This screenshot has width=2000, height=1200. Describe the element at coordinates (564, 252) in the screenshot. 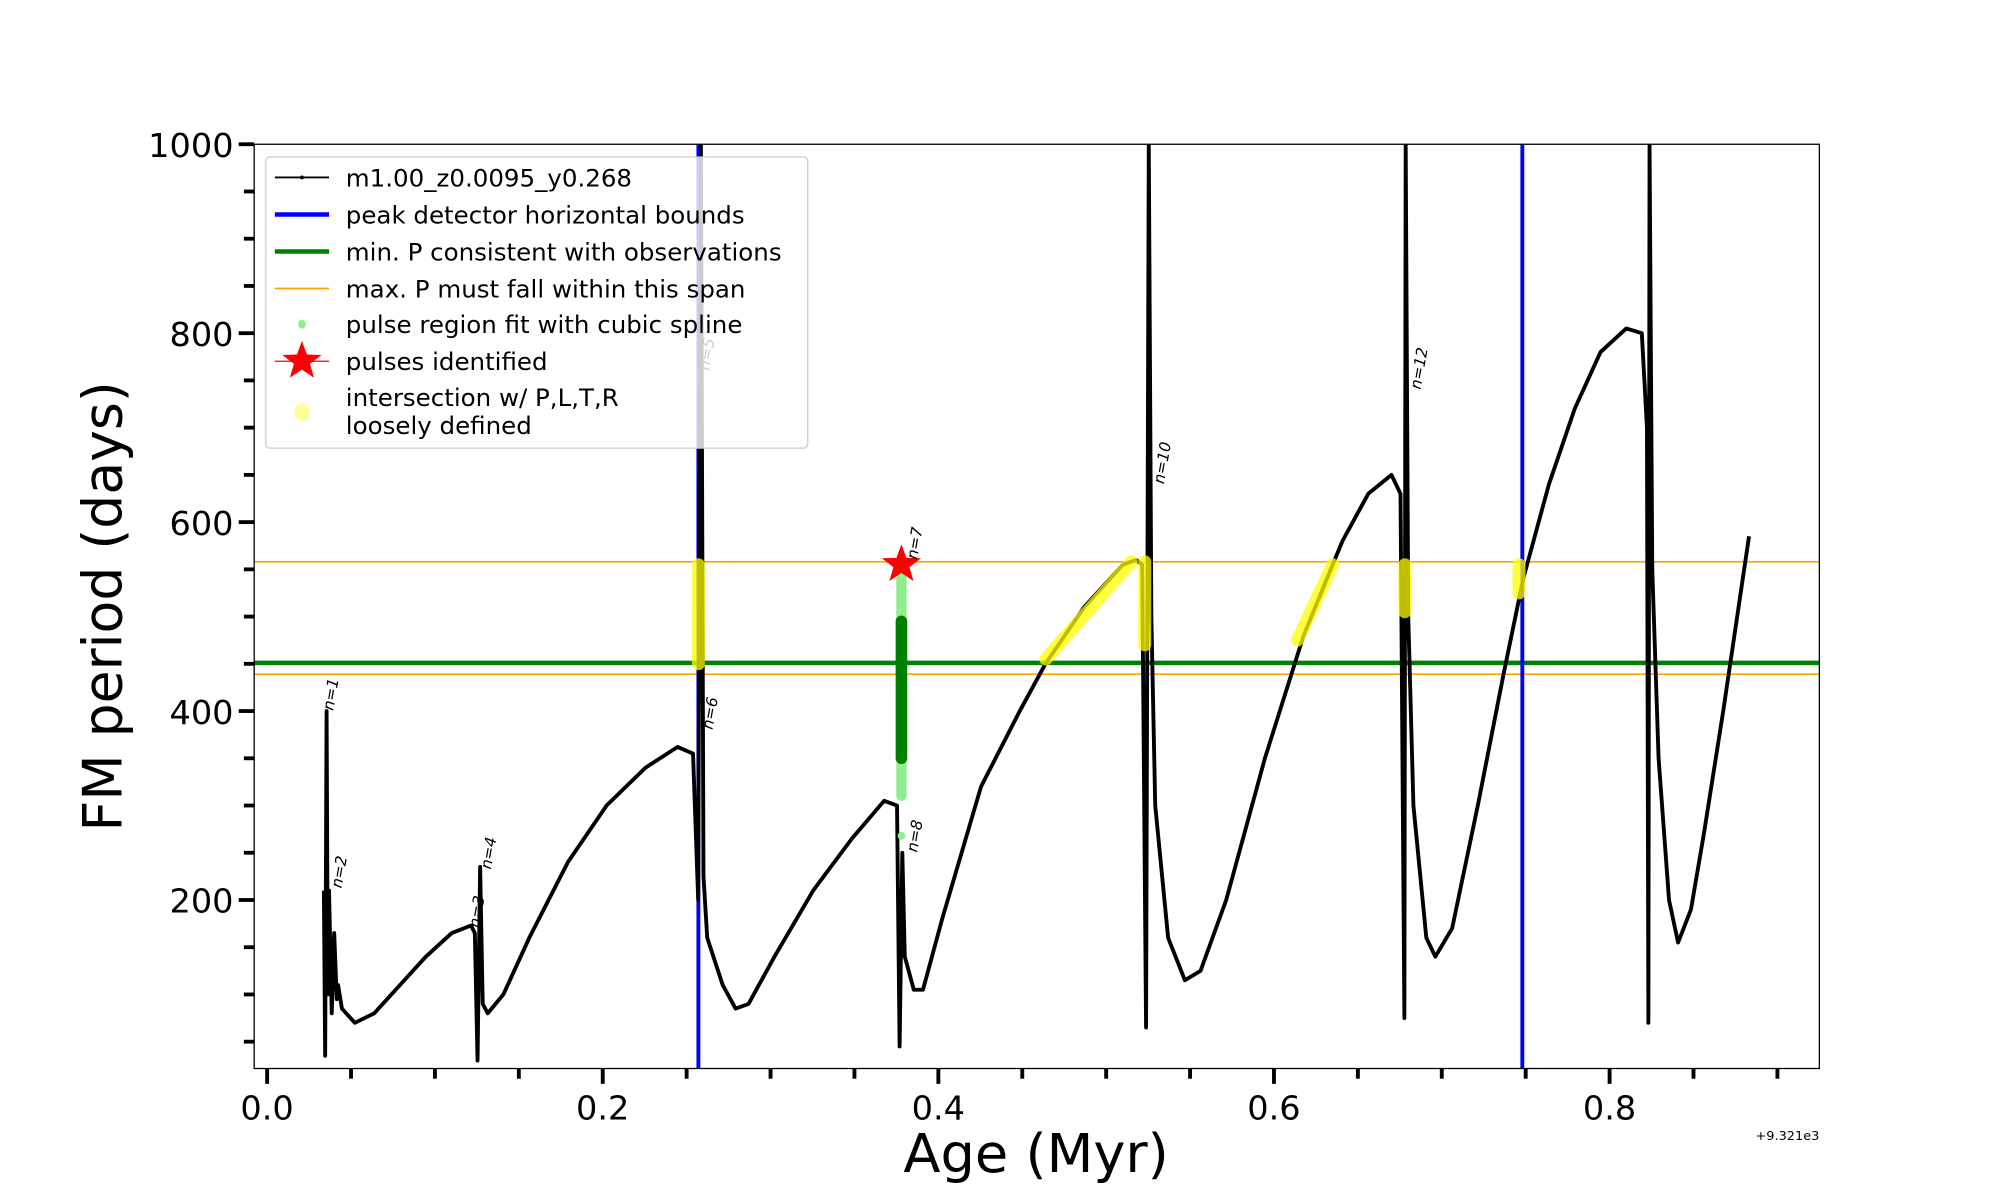

I see `legend-label-2: min. P consistent with observations` at that location.